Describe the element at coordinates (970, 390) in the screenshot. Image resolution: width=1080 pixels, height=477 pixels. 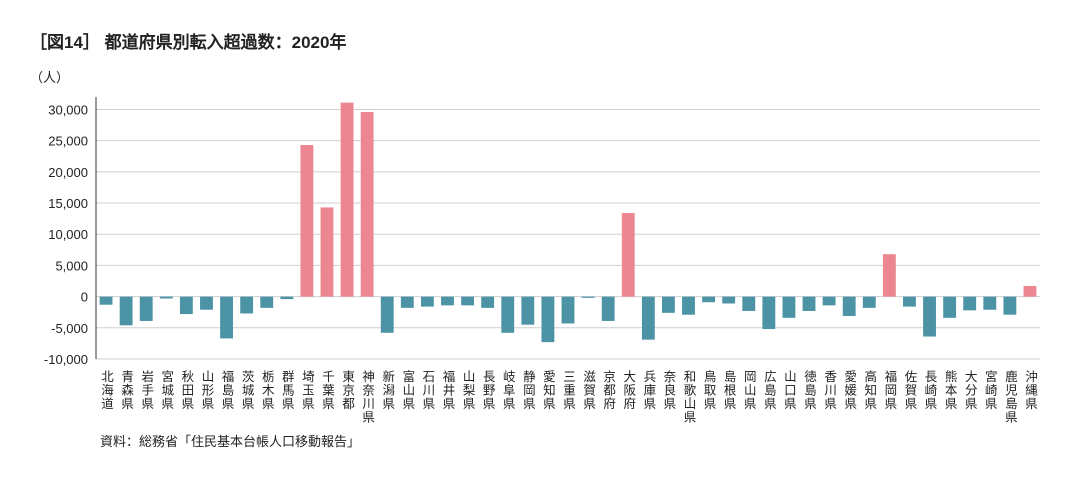
I see `x-tick-label: 大分県` at that location.